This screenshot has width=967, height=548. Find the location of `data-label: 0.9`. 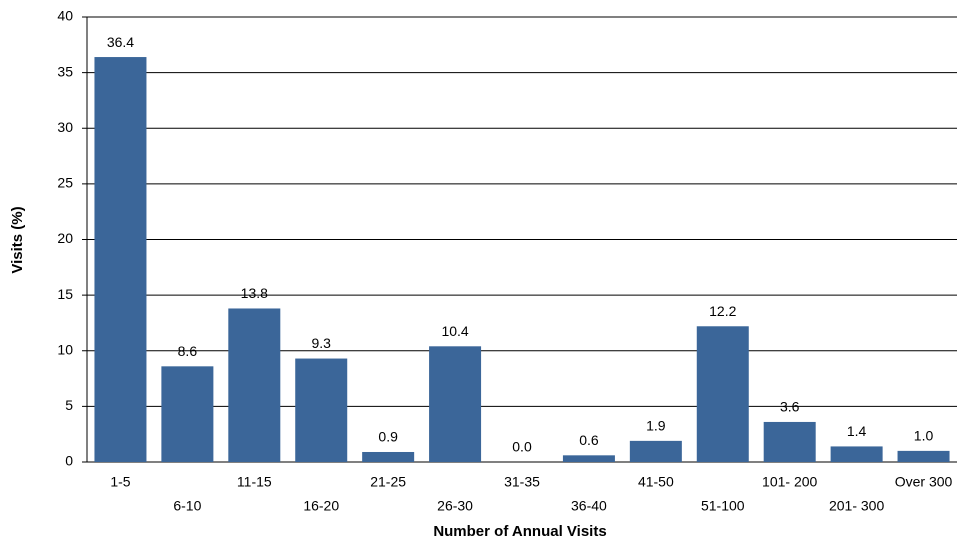

data-label: 0.9 is located at coordinates (388, 437).